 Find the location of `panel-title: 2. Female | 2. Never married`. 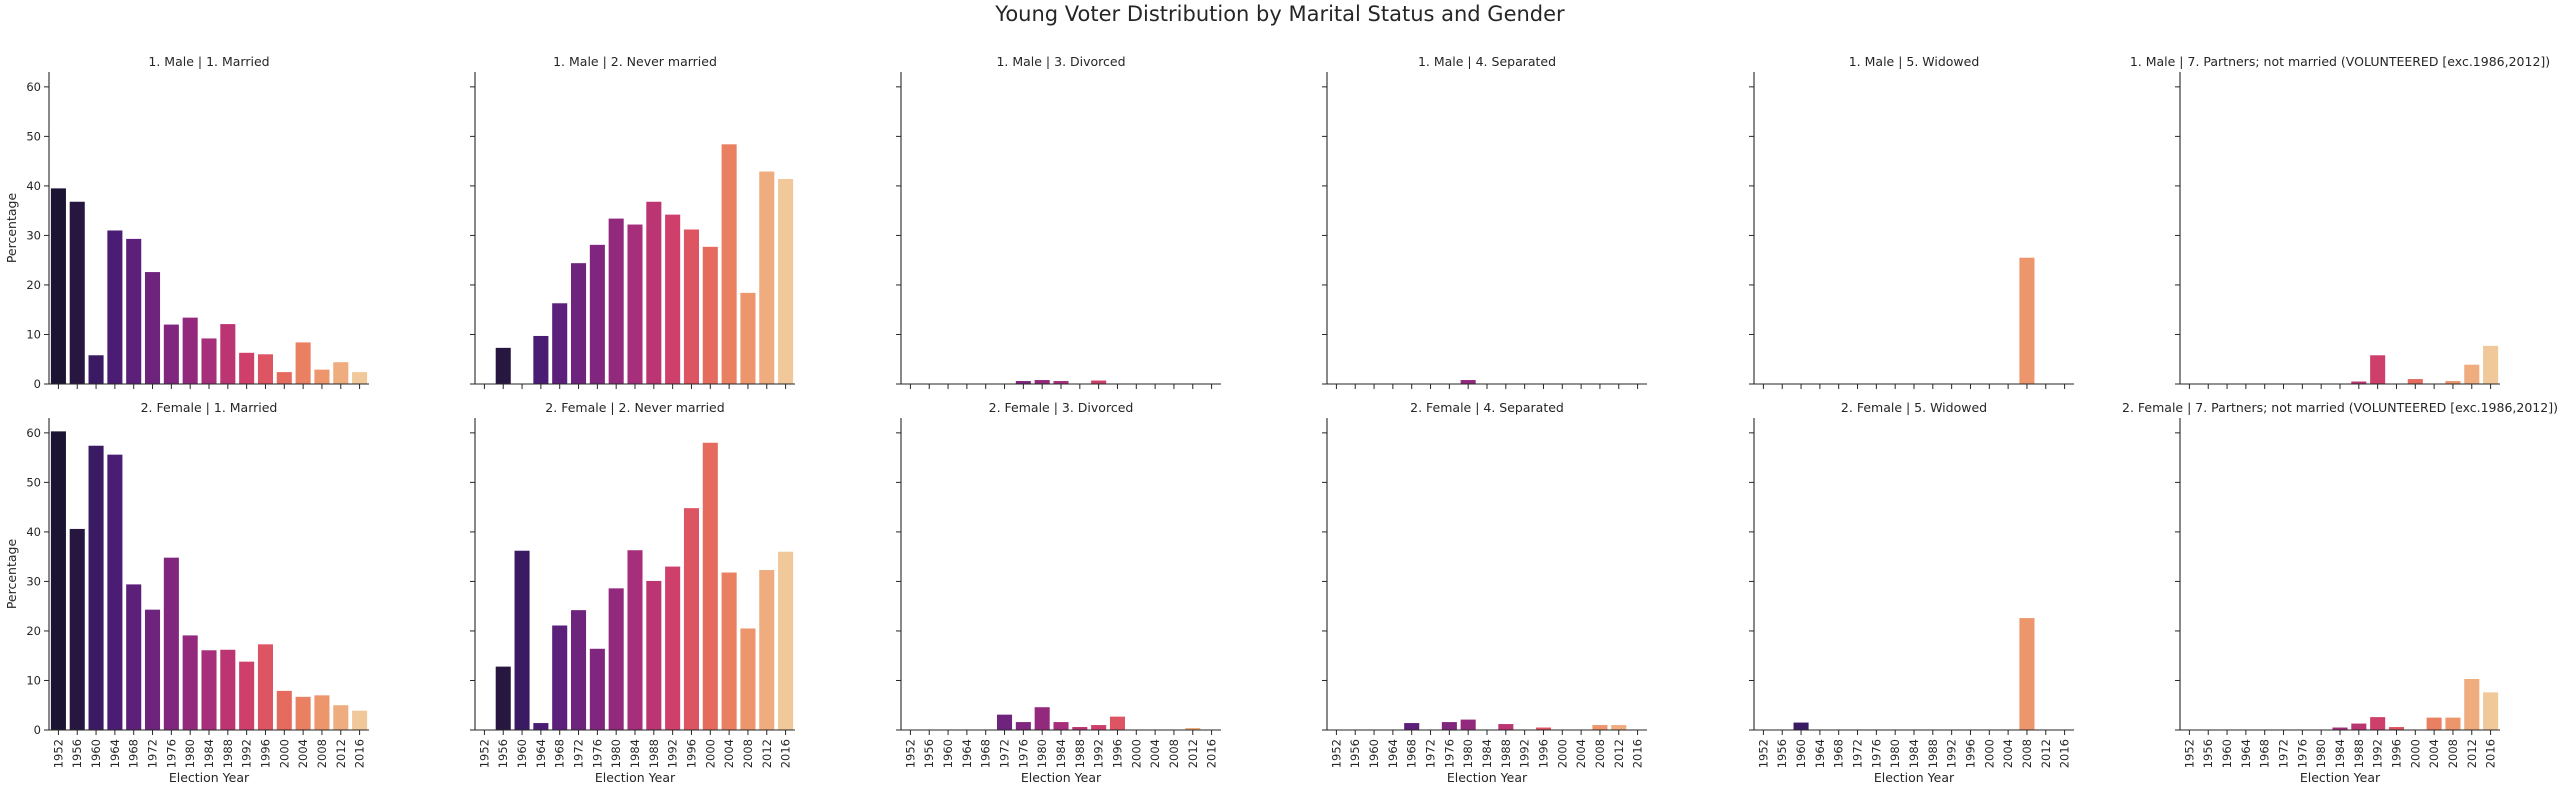

panel-title: 2. Female | 2. Never married is located at coordinates (634, 407).